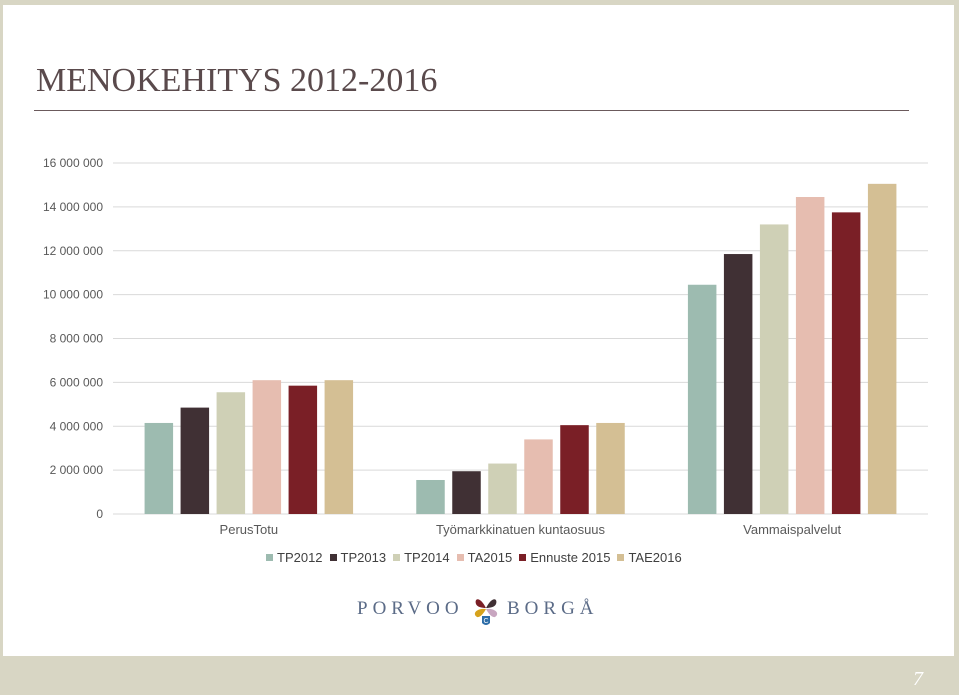  What do you see at coordinates (792, 529) in the screenshot?
I see `category-label: Vammaispalvelut` at bounding box center [792, 529].